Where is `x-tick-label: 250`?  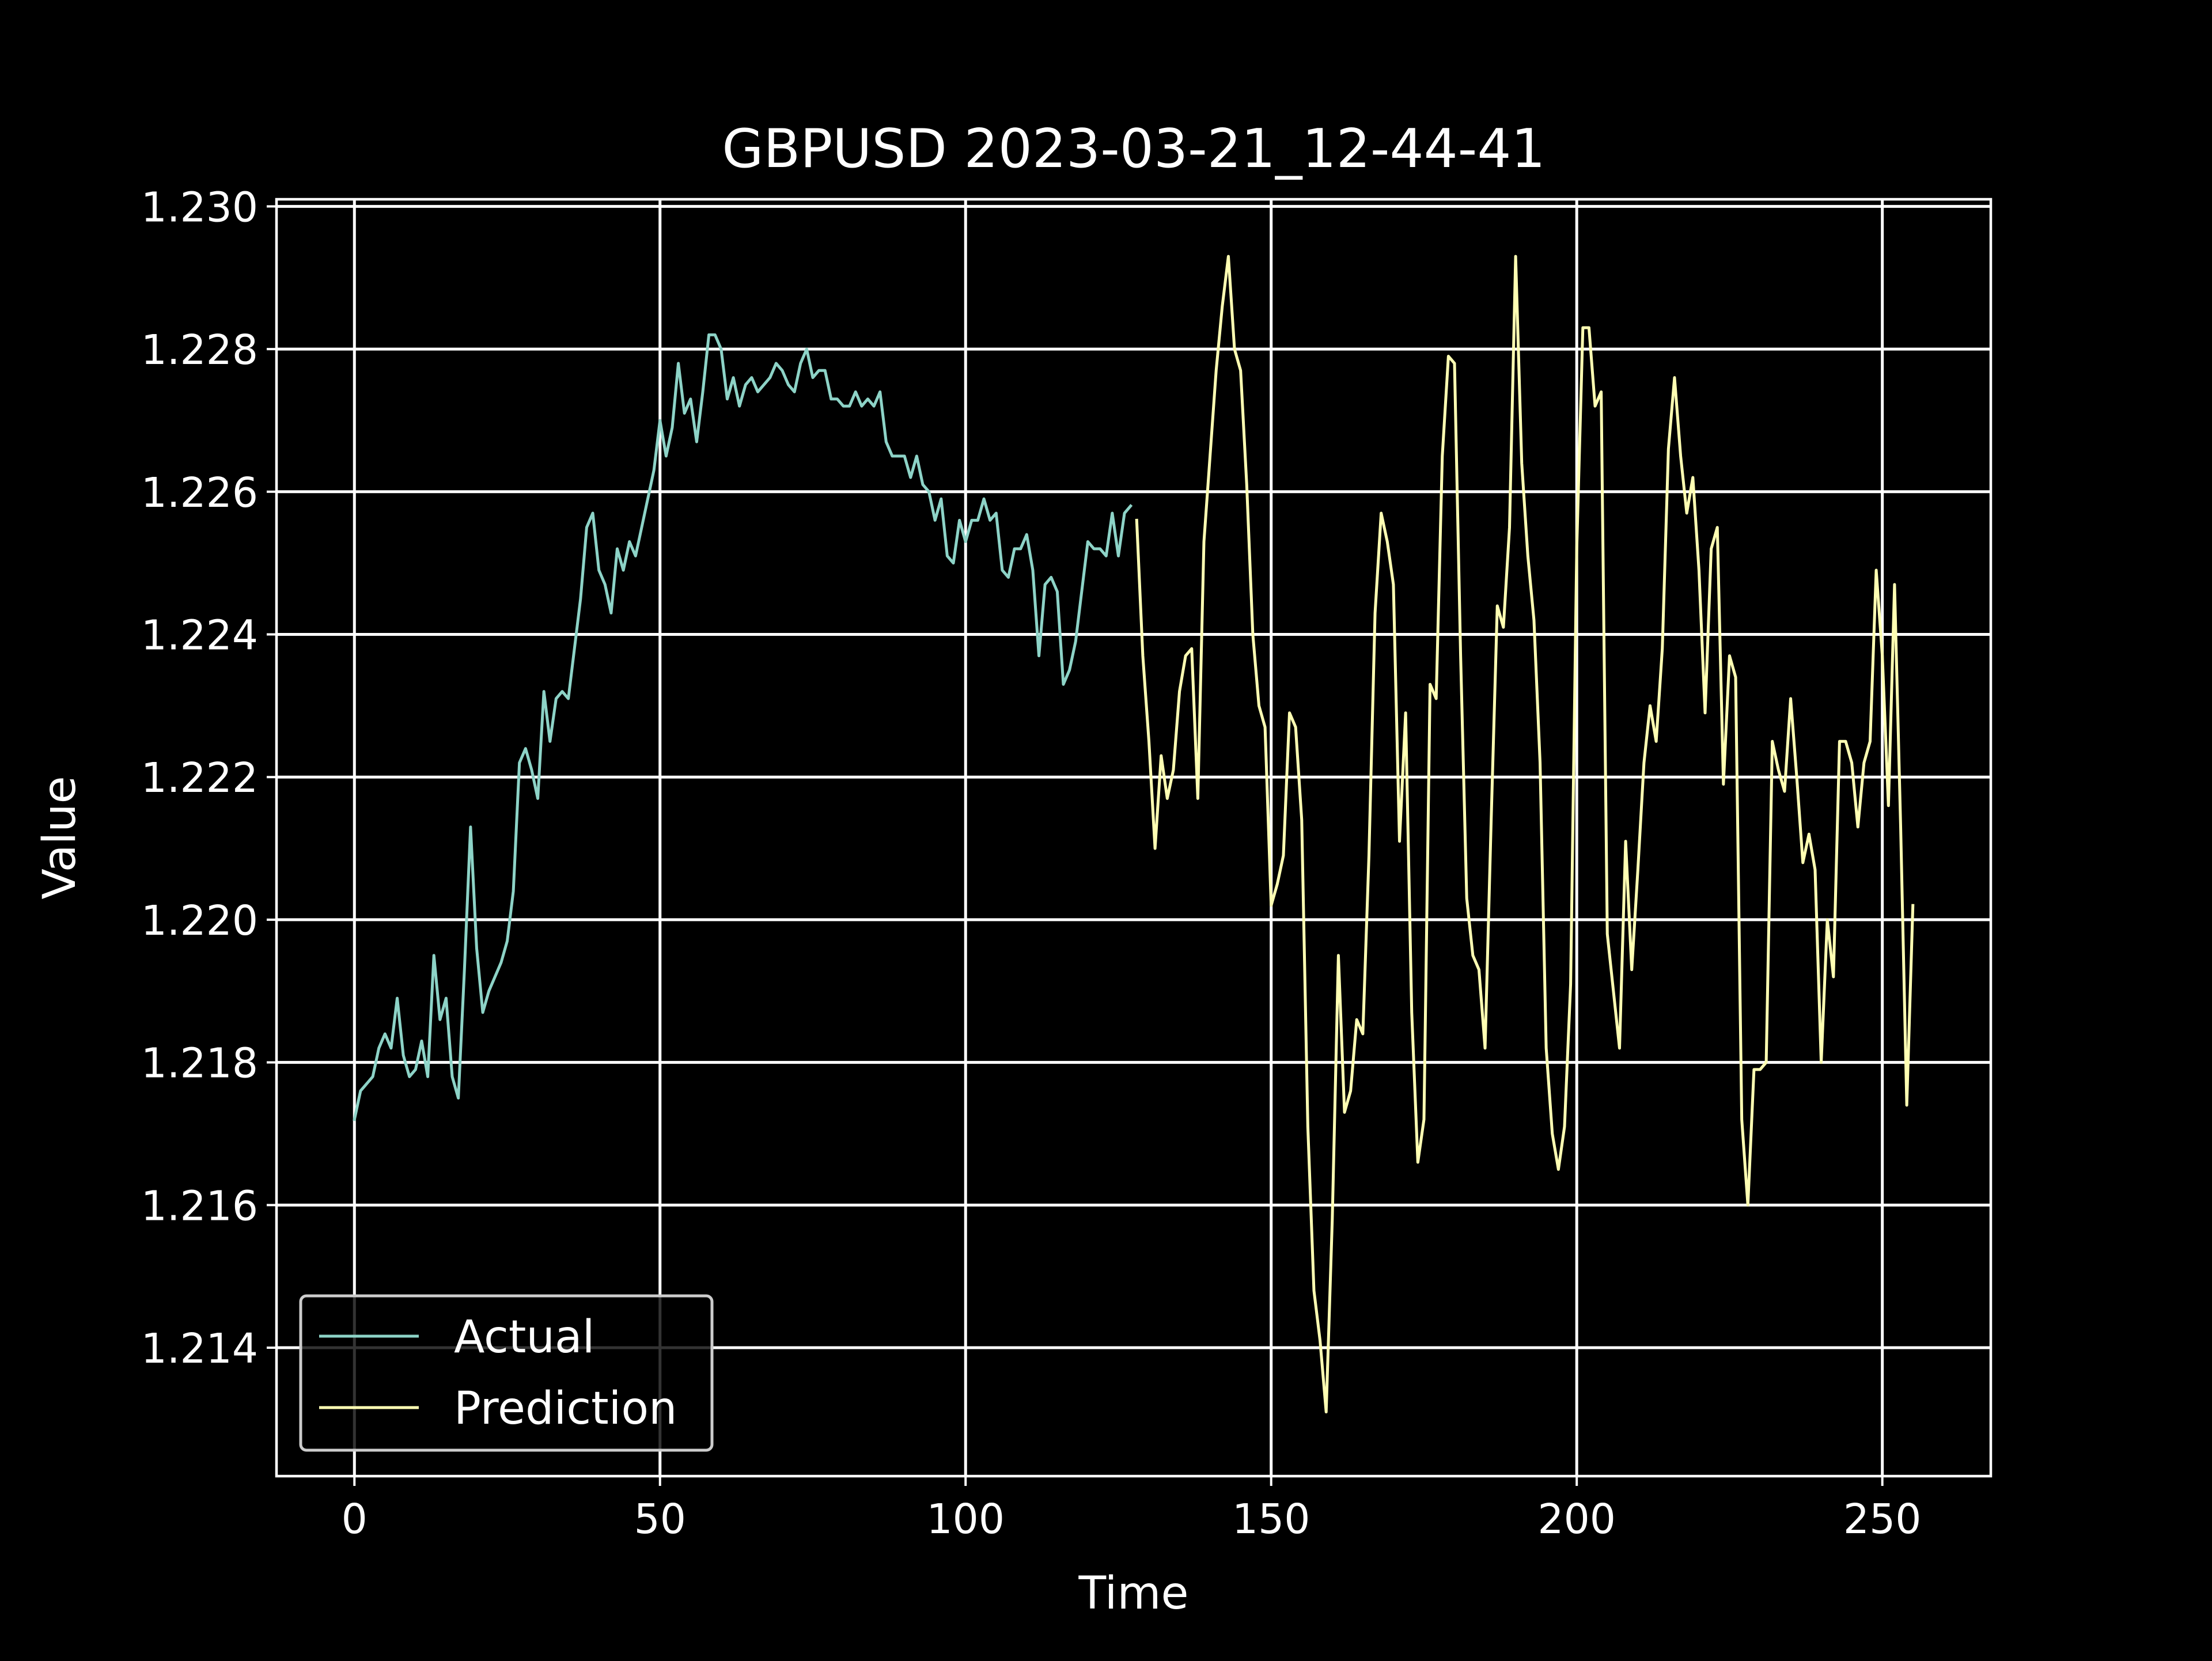
x-tick-label: 250 is located at coordinates (1882, 1519).